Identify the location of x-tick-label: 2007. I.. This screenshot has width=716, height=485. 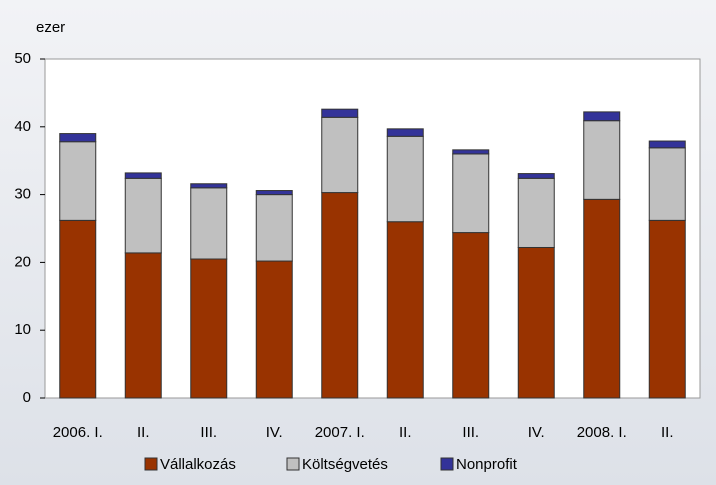
(340, 432).